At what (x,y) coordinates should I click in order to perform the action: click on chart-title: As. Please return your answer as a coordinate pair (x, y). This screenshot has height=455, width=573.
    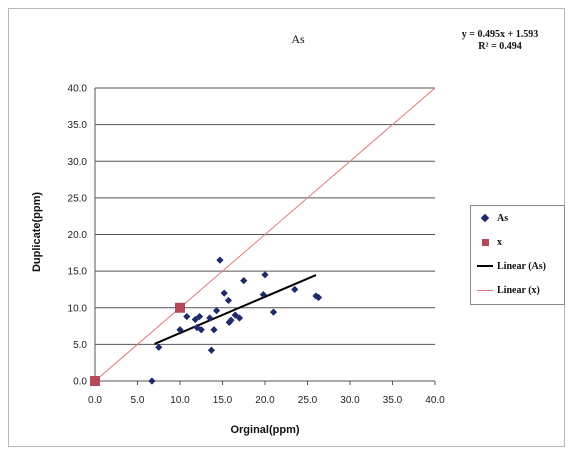
    Looking at the image, I should click on (298, 39).